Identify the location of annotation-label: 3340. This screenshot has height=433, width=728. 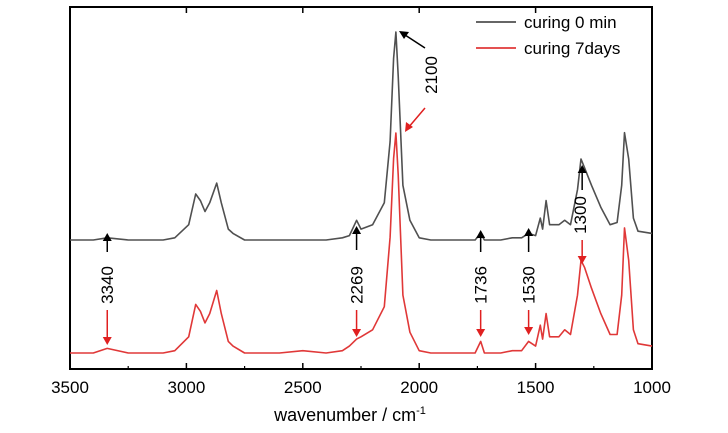
(107, 285).